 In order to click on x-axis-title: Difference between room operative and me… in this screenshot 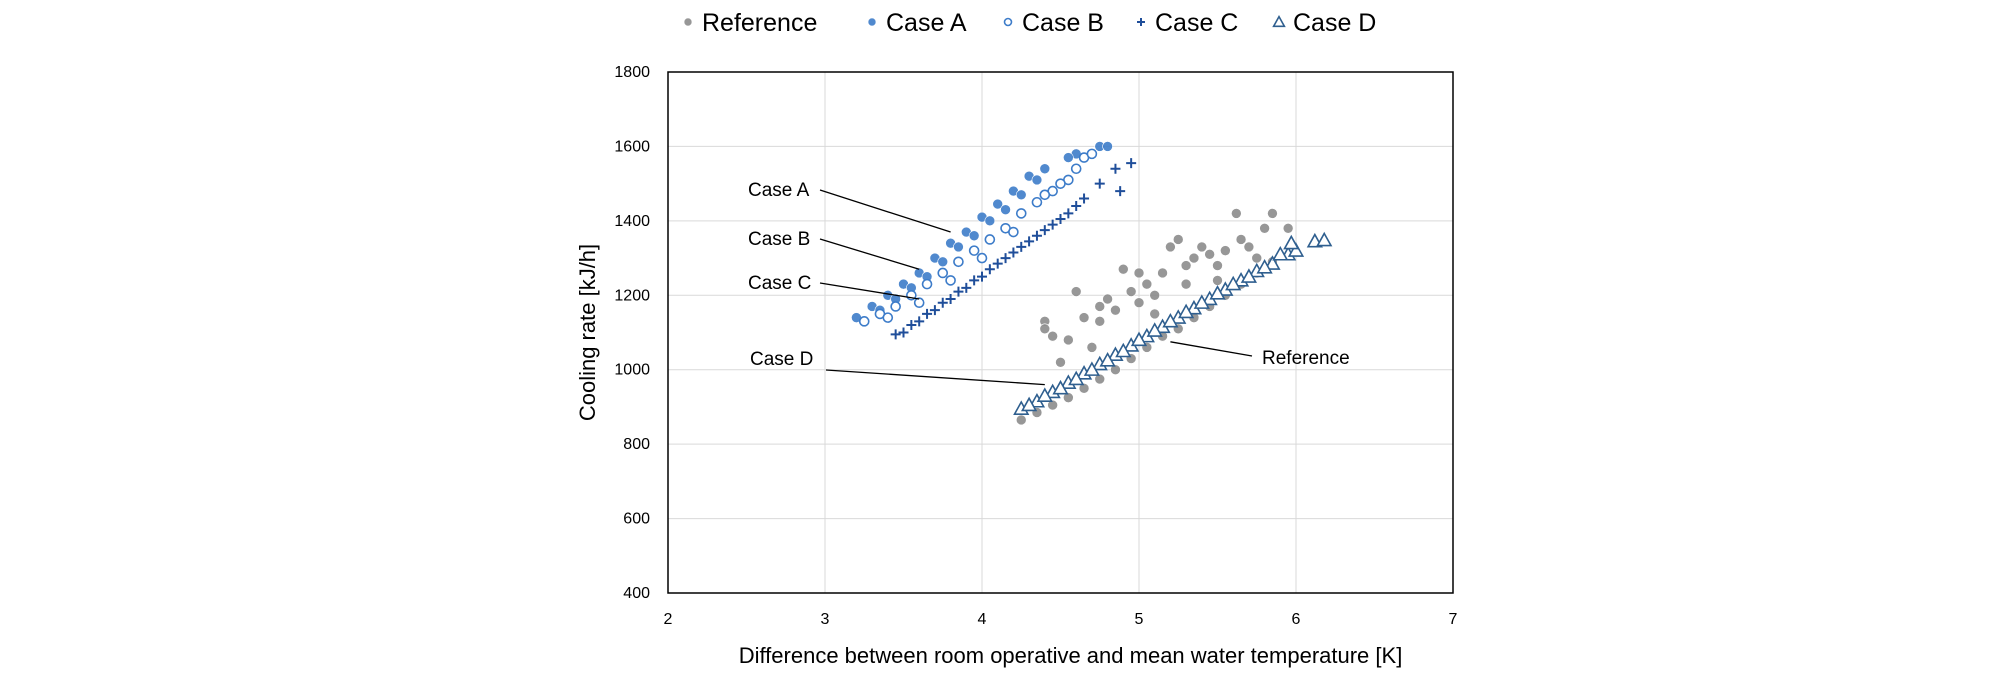, I will do `click(1071, 655)`.